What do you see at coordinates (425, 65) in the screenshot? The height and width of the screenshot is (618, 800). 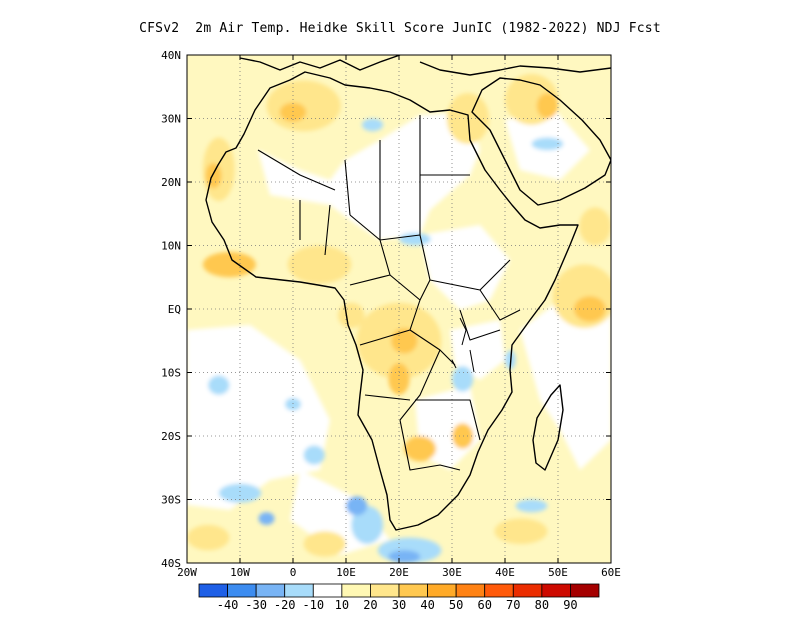 I see `mediterranean-north-coast` at bounding box center [425, 65].